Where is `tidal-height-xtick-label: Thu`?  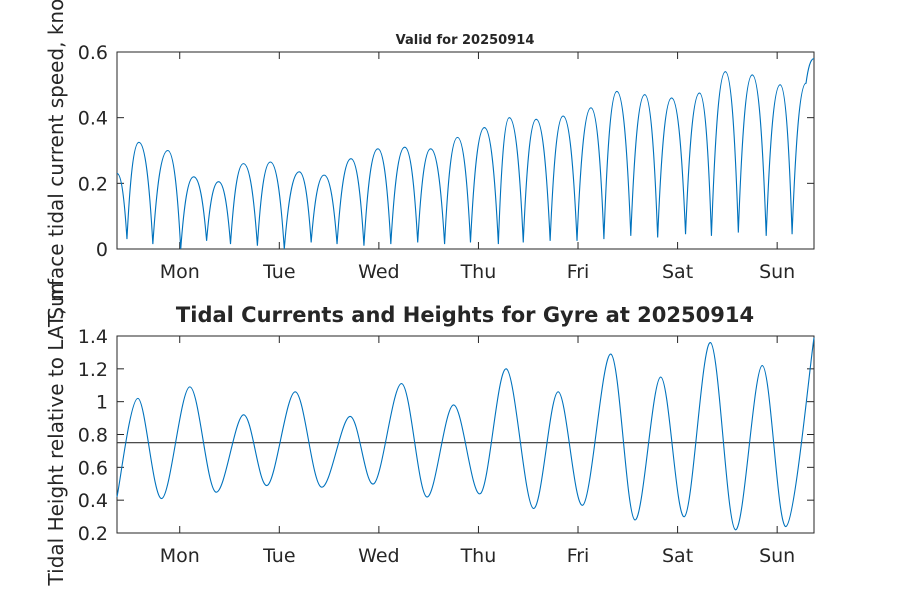
tidal-height-xtick-label: Thu is located at coordinates (478, 556).